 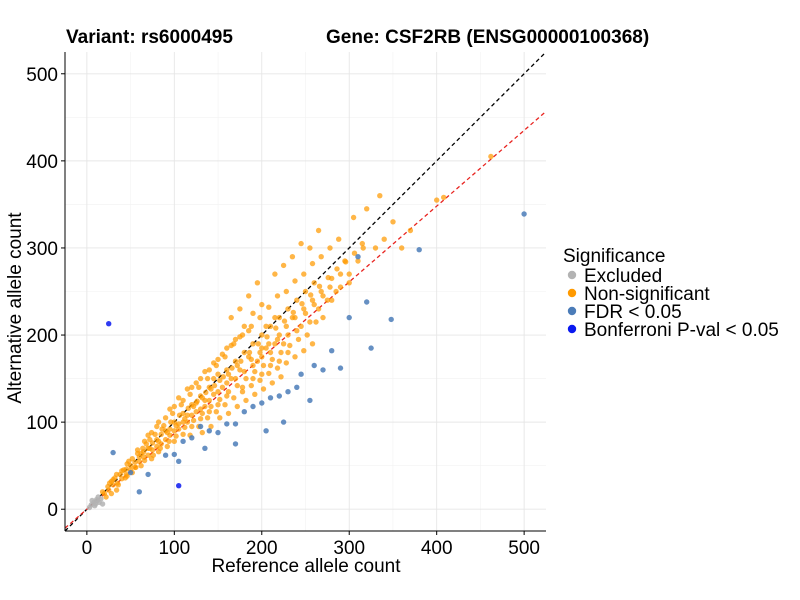 What do you see at coordinates (633, 312) in the screenshot?
I see `legend-label: FDR < 0.05` at bounding box center [633, 312].